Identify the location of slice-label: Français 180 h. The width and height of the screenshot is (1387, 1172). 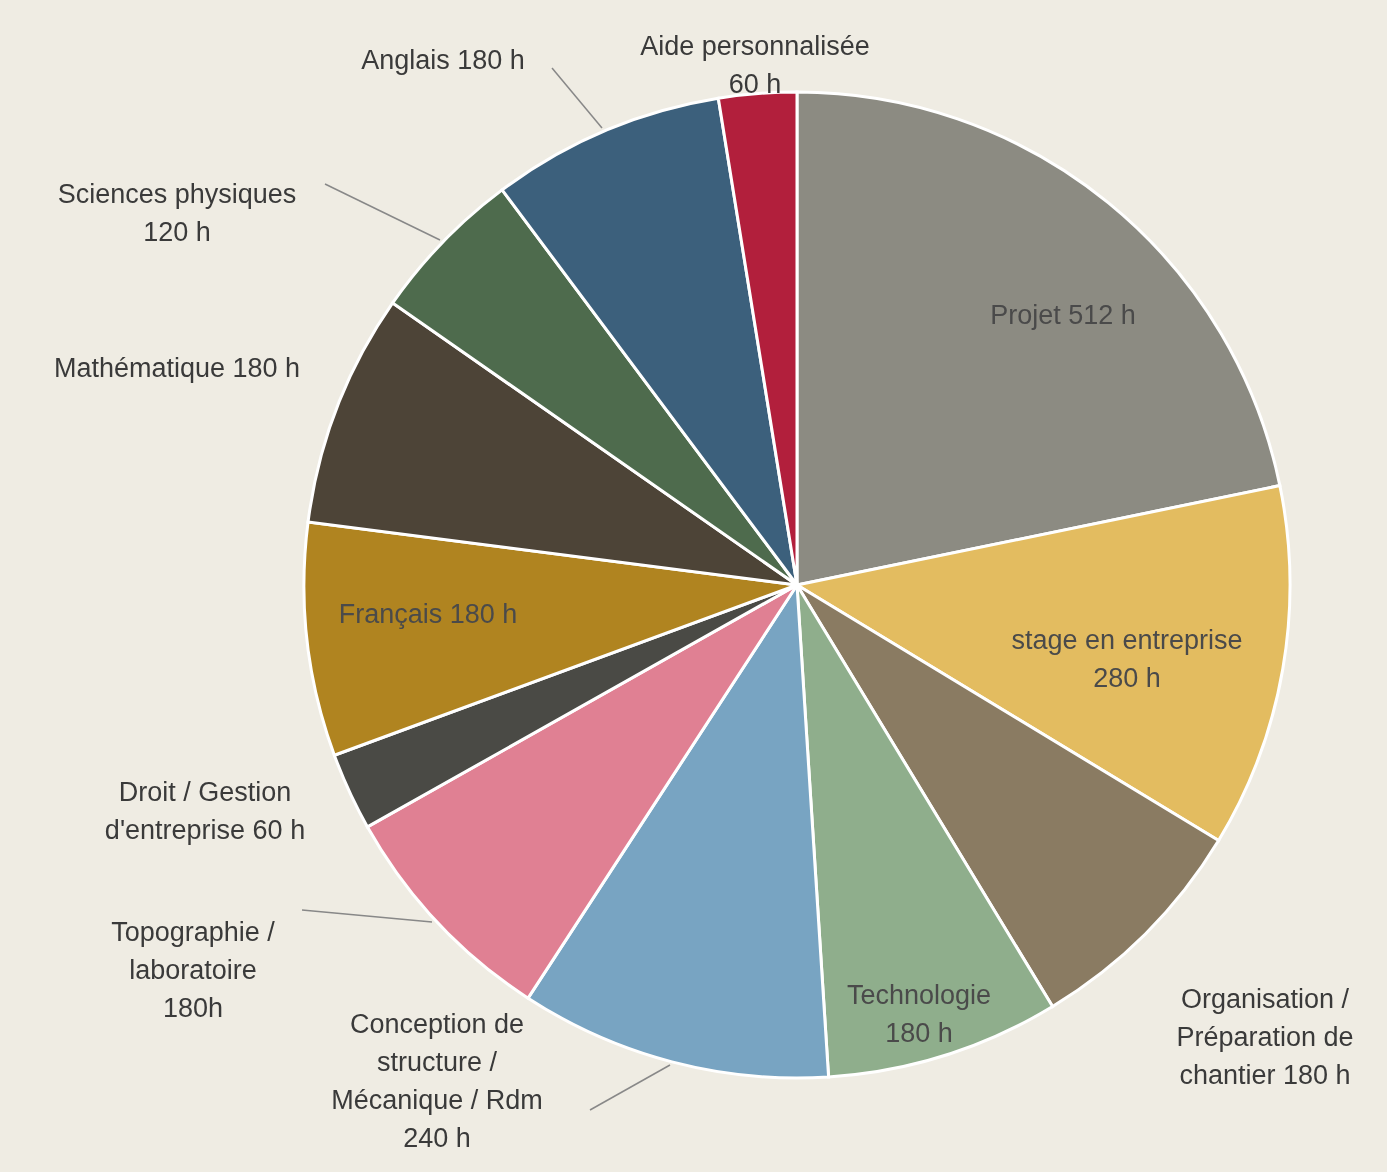
(428, 614).